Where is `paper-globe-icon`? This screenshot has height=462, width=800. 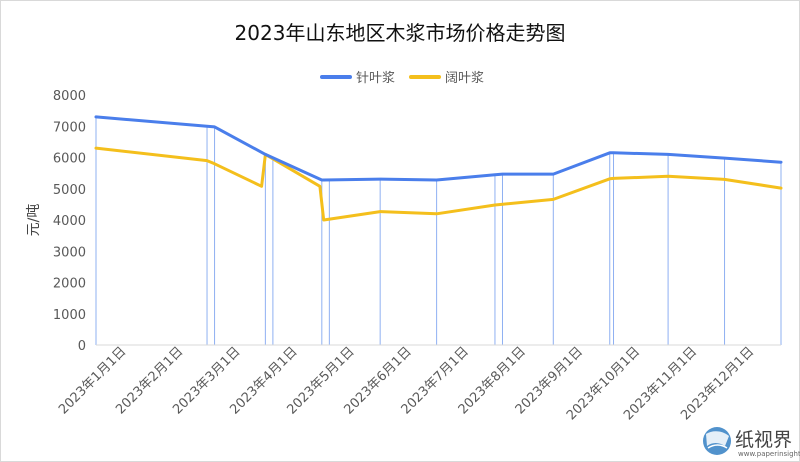
paper-globe-icon is located at coordinates (717, 441).